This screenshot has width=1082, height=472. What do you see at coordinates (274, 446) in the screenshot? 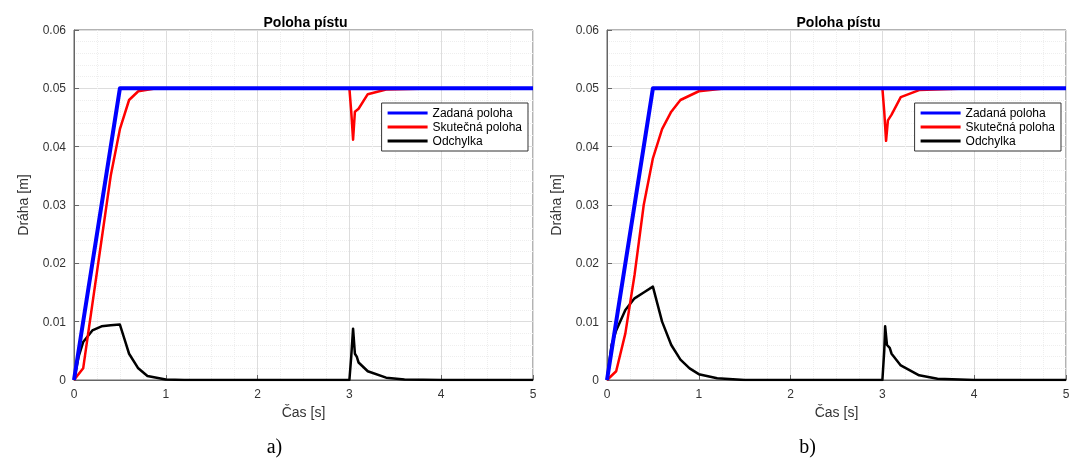
I see `text: a)` at bounding box center [274, 446].